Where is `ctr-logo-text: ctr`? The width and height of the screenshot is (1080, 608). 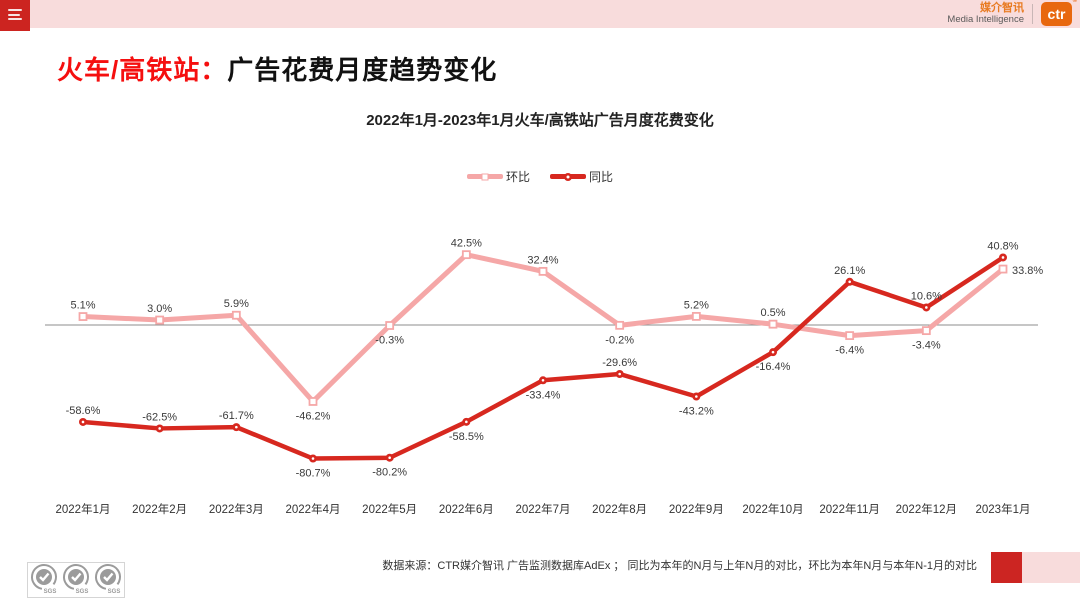
ctr-logo-text: ctr is located at coordinates (1056, 14).